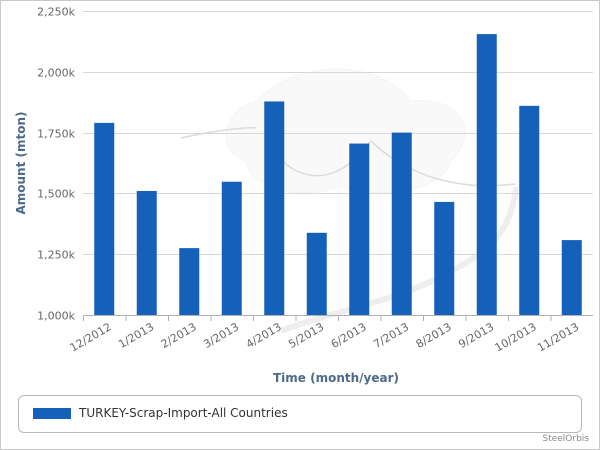 The width and height of the screenshot is (600, 450). Describe the element at coordinates (183, 413) in the screenshot. I see `legend-label: TURKEY-Scrap-Import-All Countries` at that location.